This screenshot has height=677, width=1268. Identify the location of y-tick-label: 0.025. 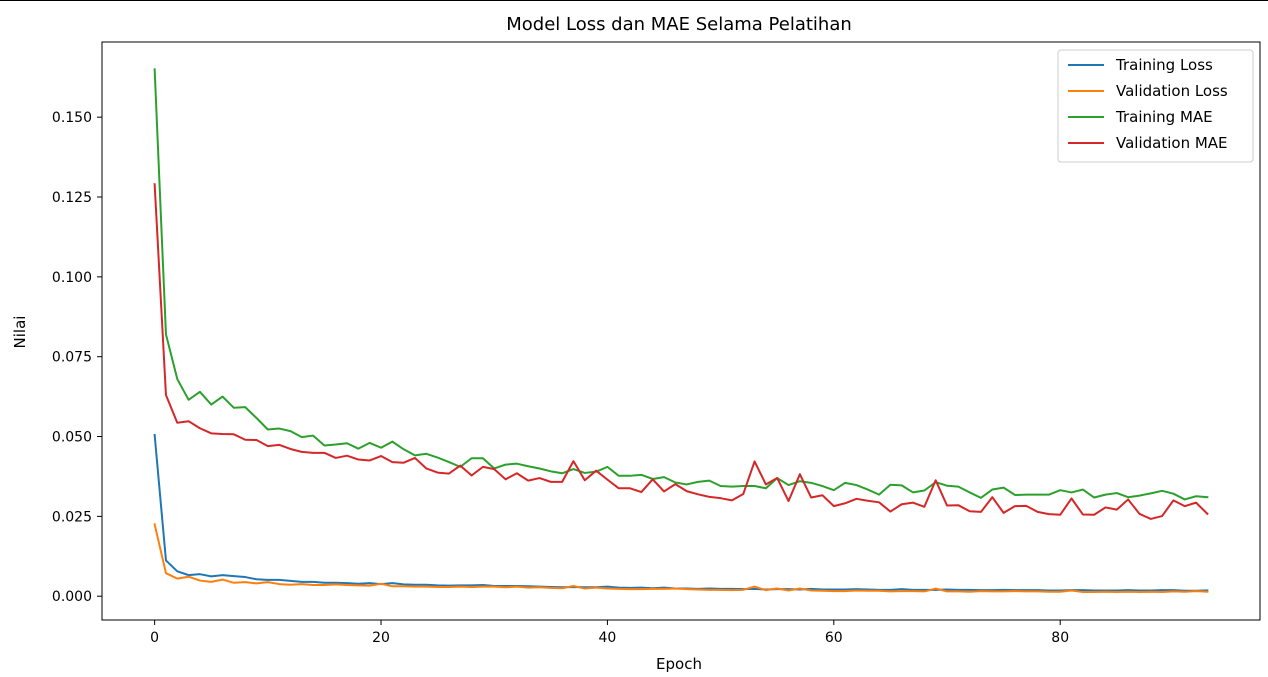
(72, 517).